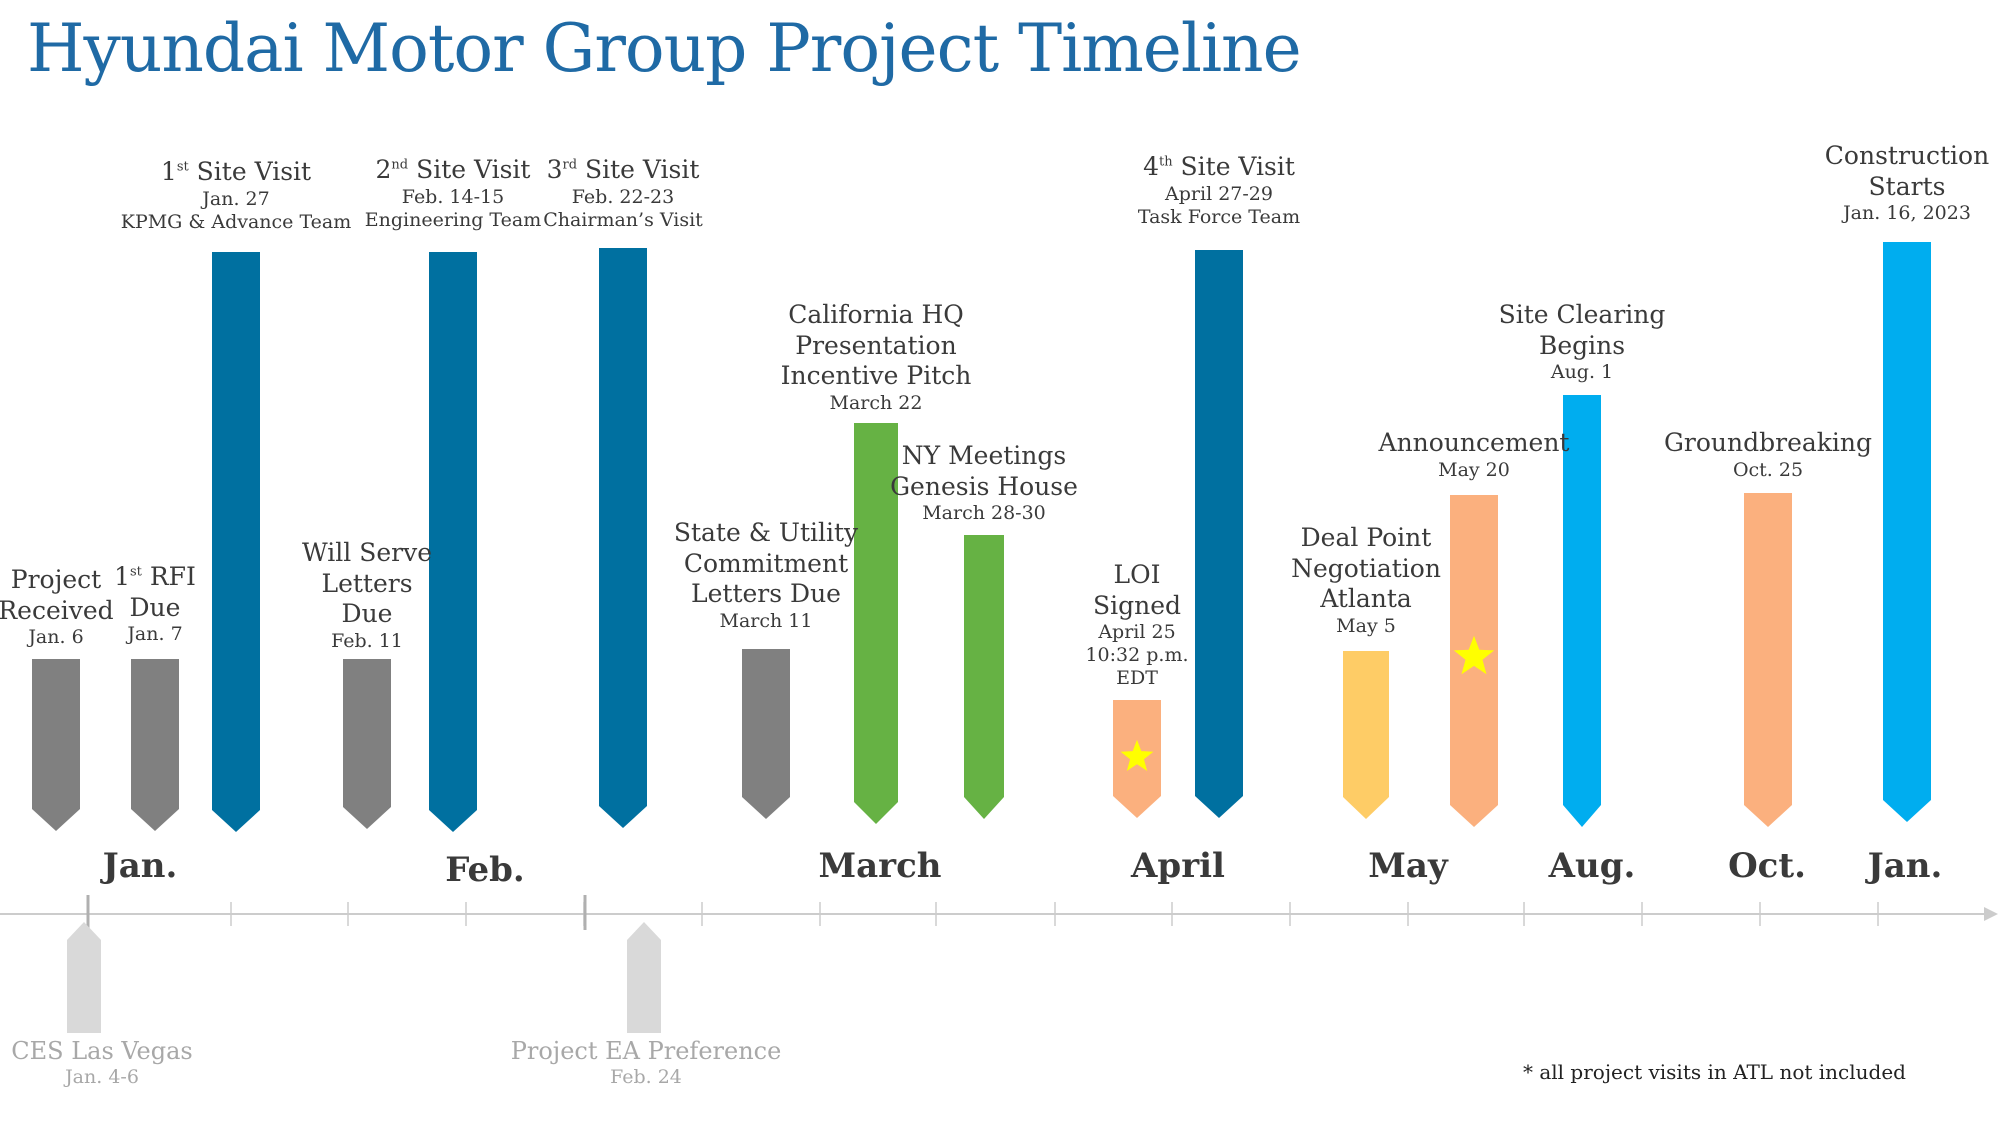 This screenshot has height=1125, width=2000. I want to click on event-title: 2nd Site Visit, so click(453, 169).